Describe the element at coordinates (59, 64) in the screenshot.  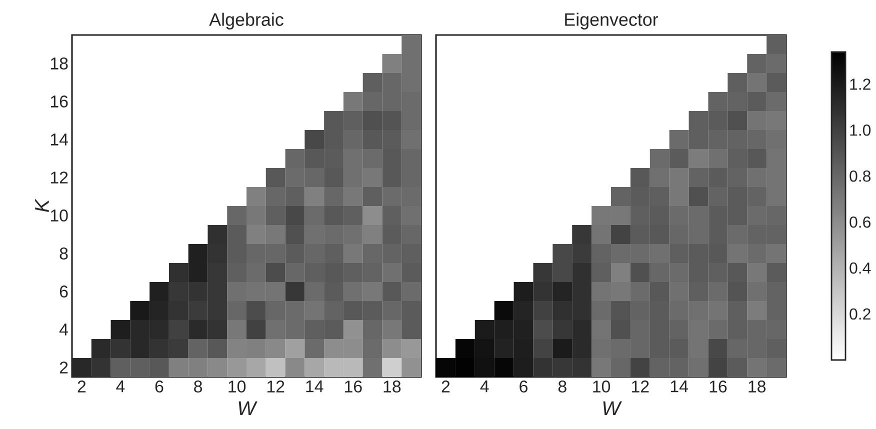
I see `y-tick-label: 18` at that location.